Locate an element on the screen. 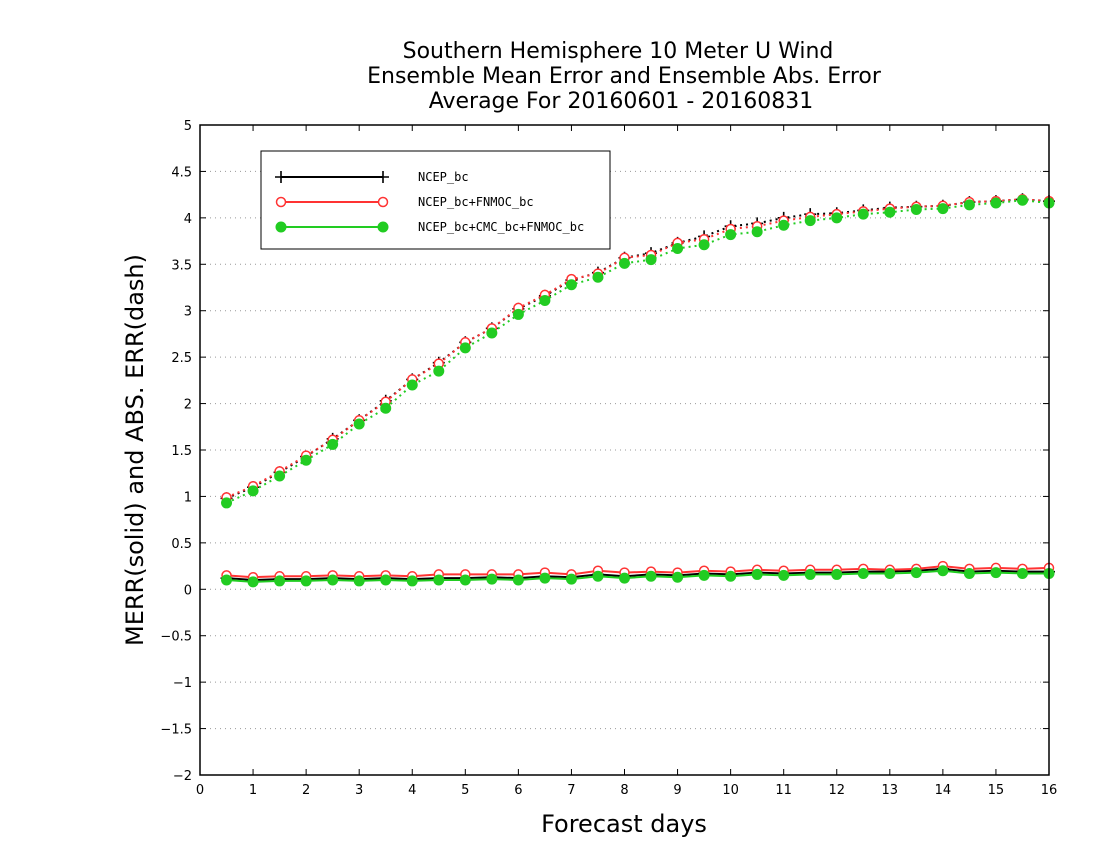  x-tick-label: 1 is located at coordinates (253, 790).